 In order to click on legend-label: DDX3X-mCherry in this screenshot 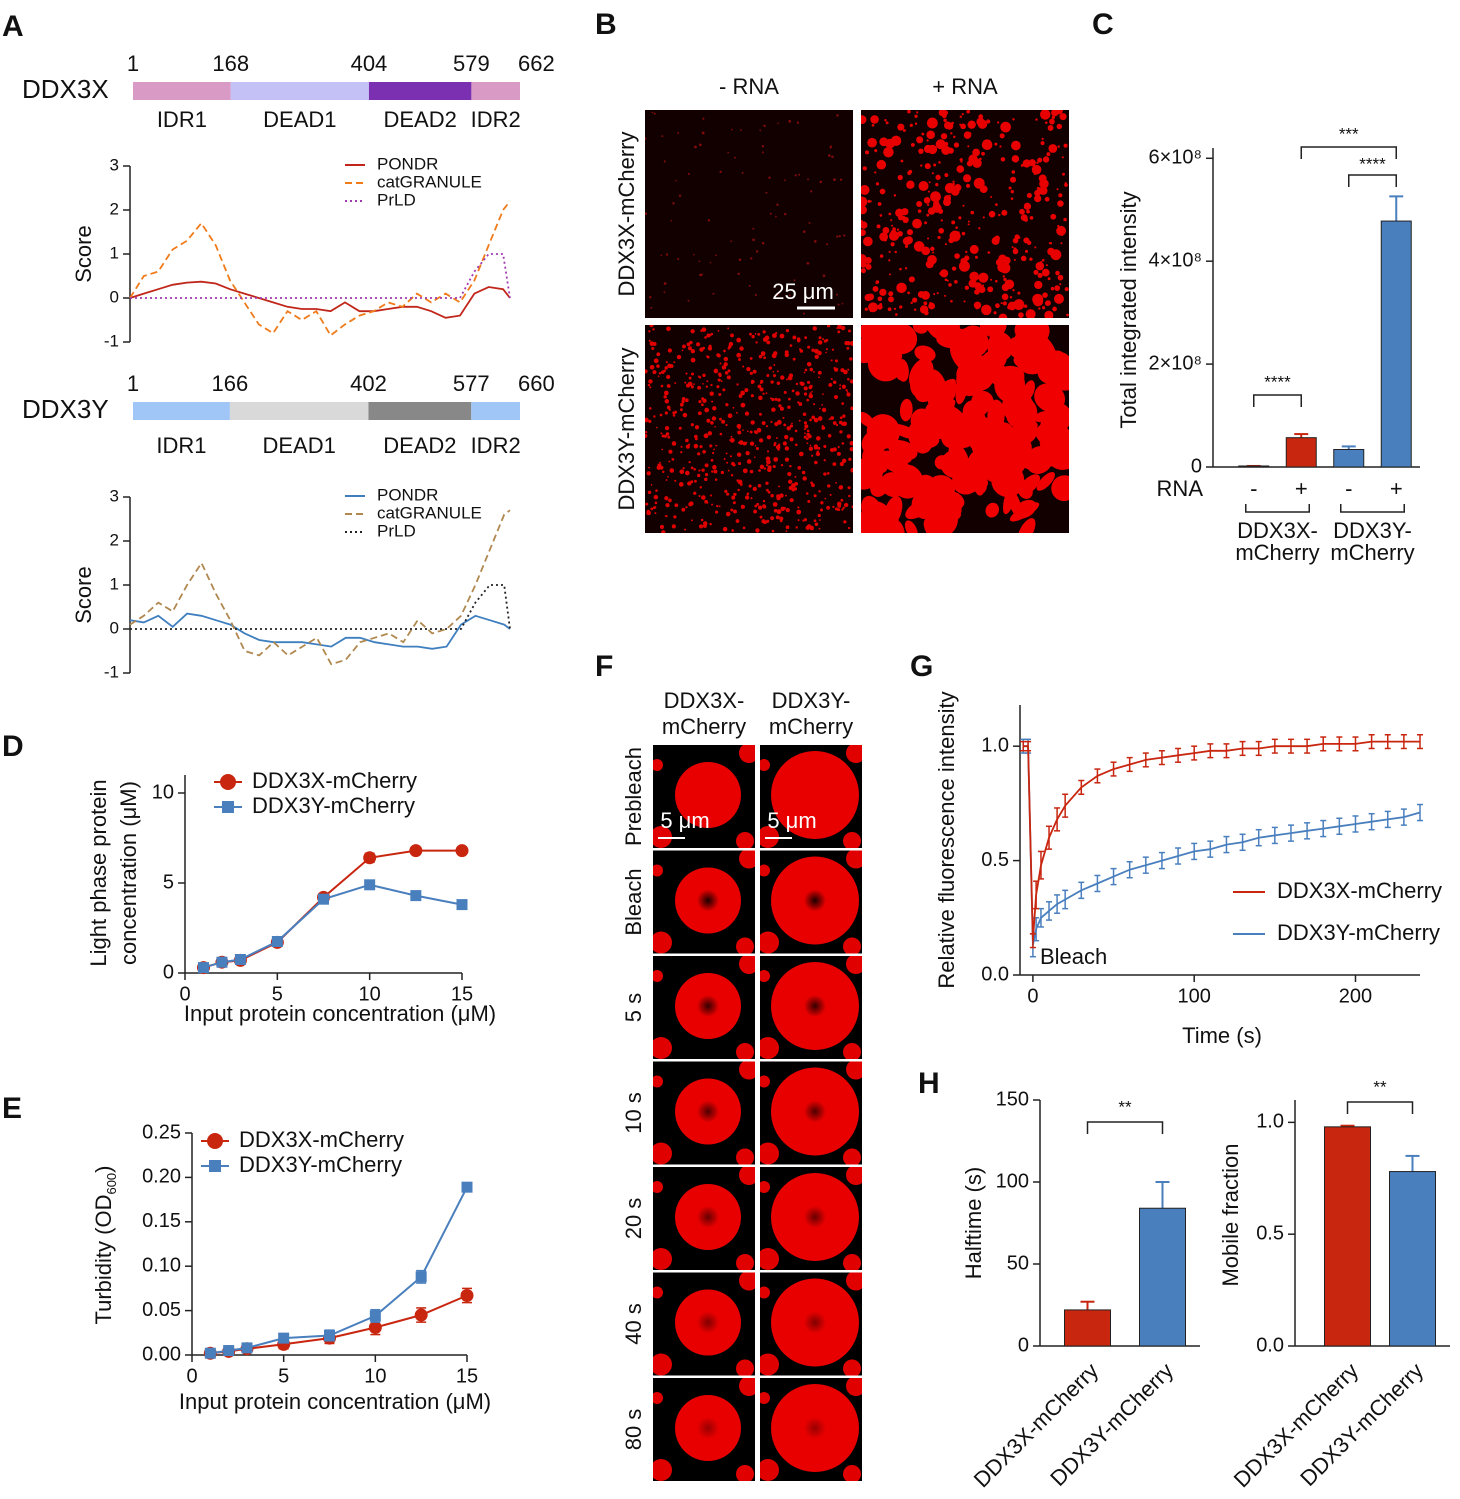, I will do `click(321, 1139)`.